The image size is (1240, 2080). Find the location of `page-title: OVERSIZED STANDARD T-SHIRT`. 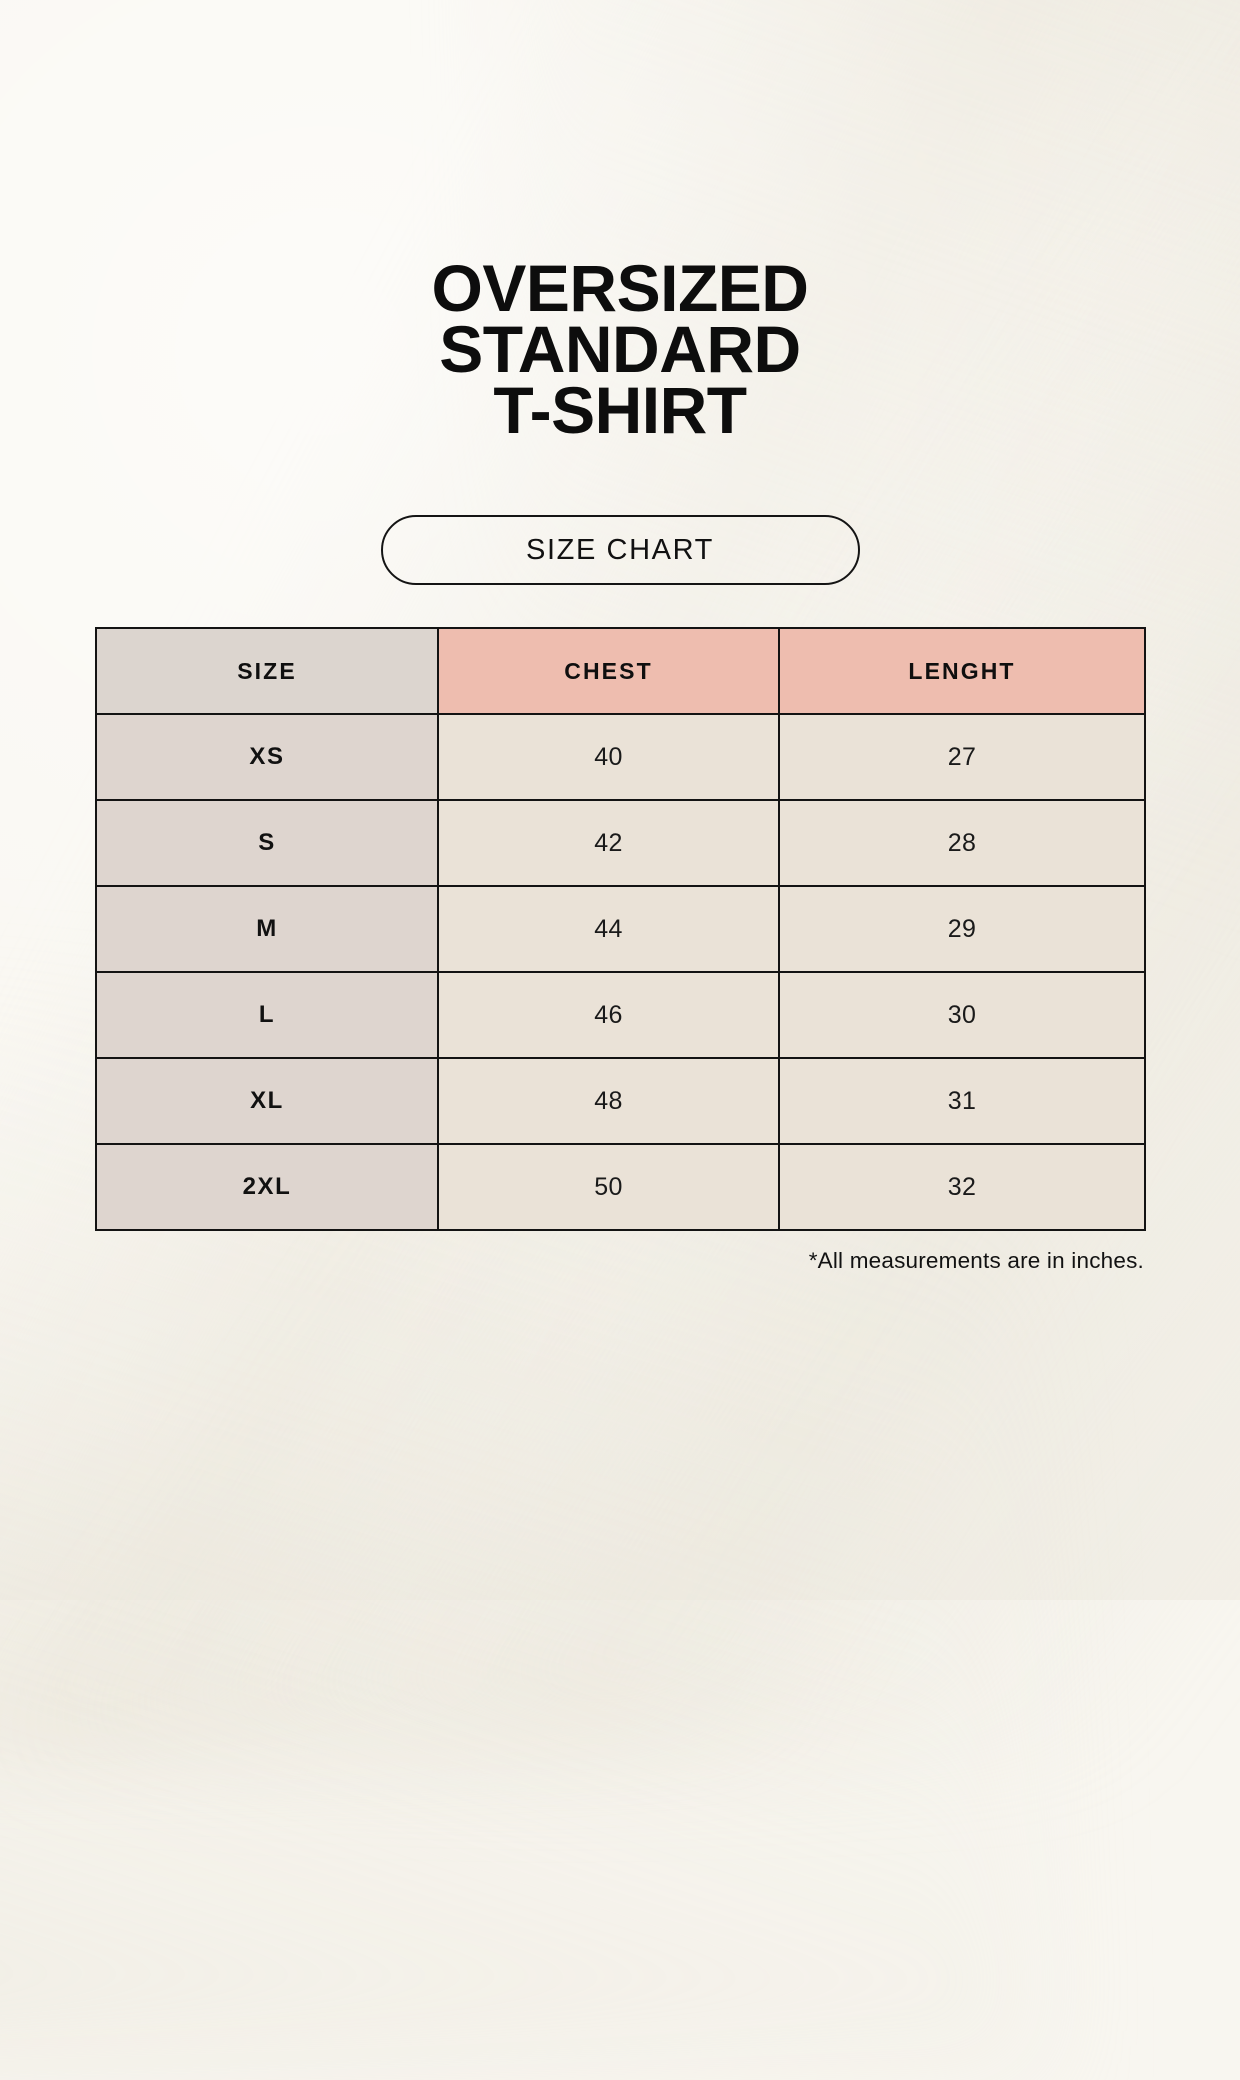

page-title: OVERSIZED STANDARD T-SHIRT is located at coordinates (620, 349).